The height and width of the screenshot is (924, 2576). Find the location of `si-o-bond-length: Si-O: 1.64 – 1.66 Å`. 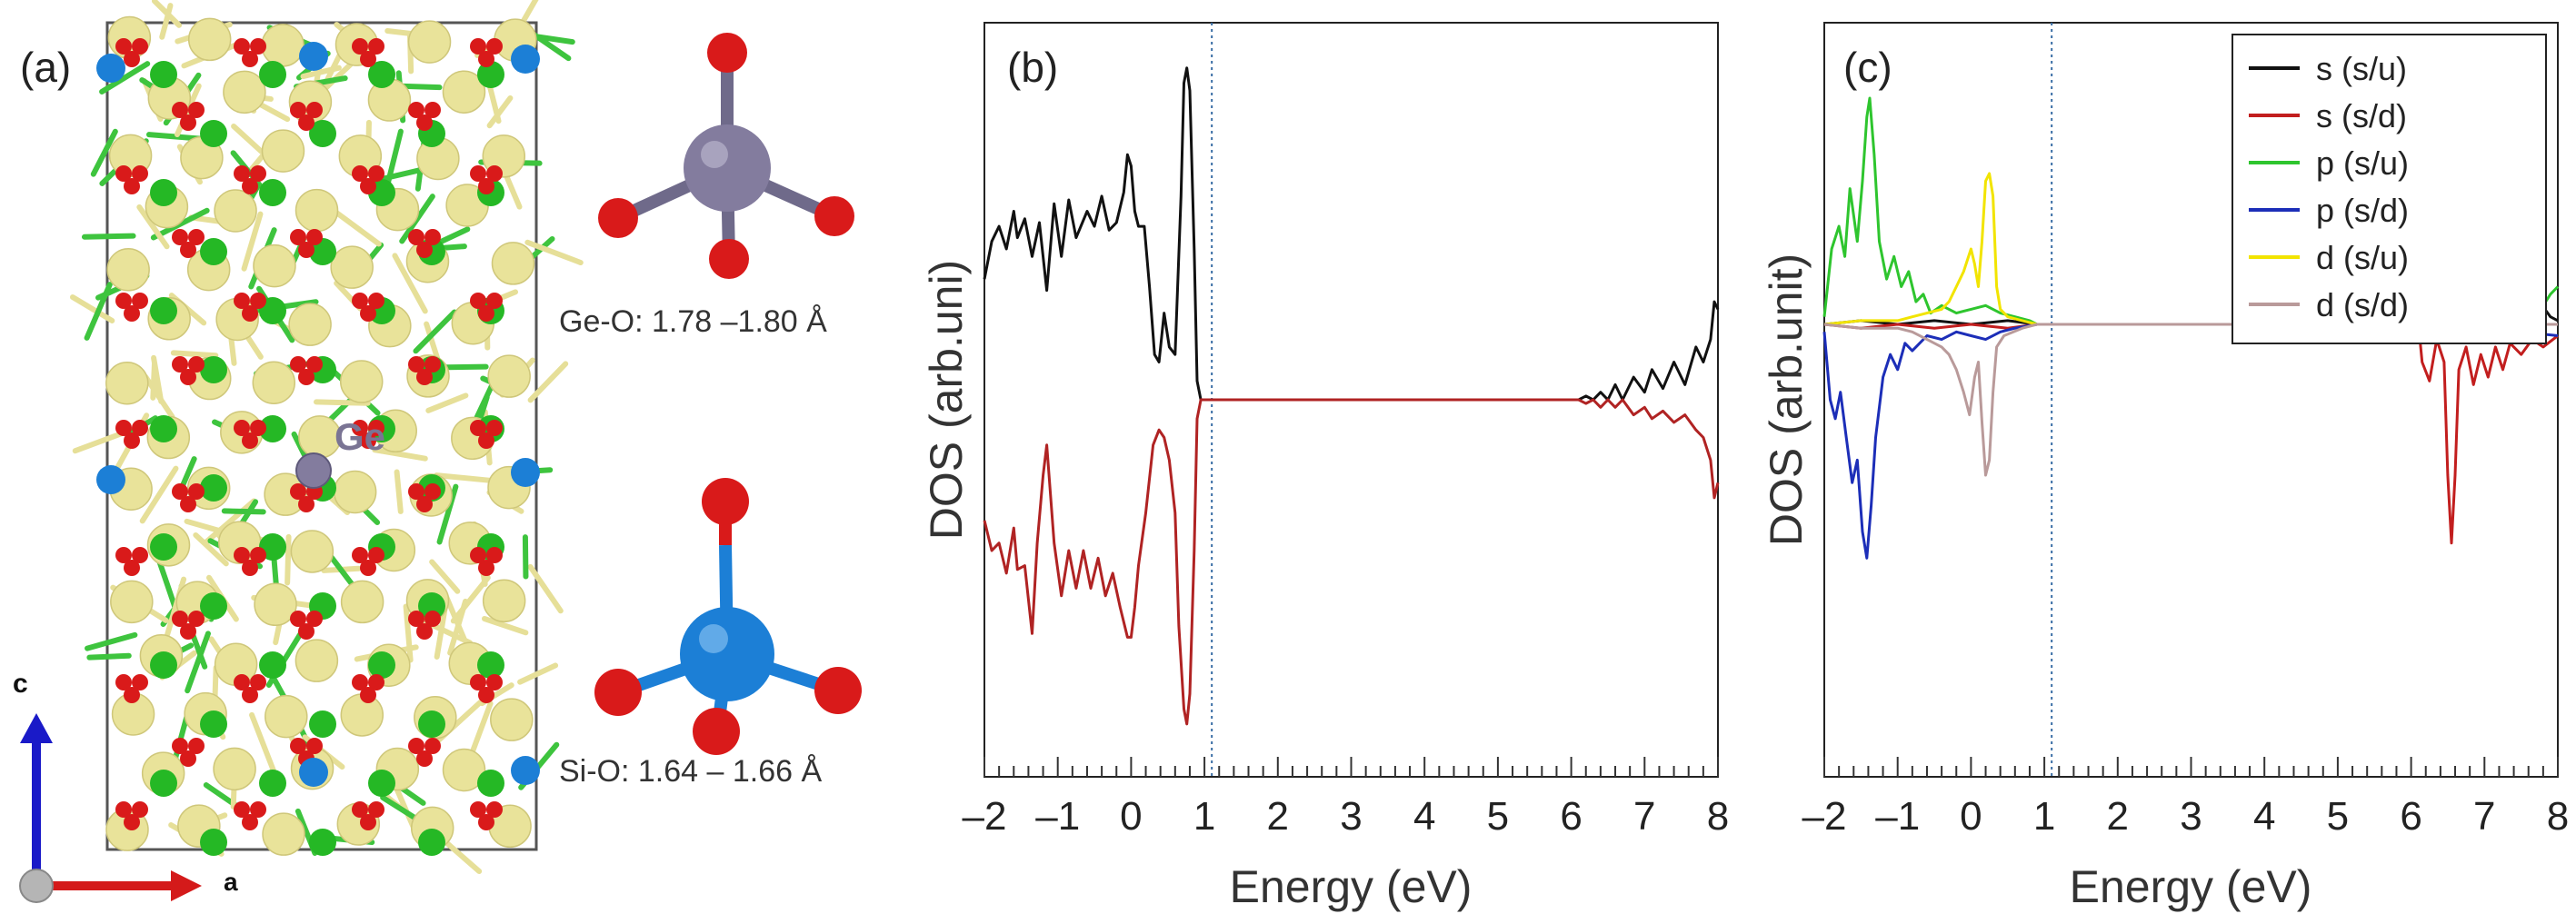

si-o-bond-length: Si-O: 1.64 – 1.66 Å is located at coordinates (690, 772).